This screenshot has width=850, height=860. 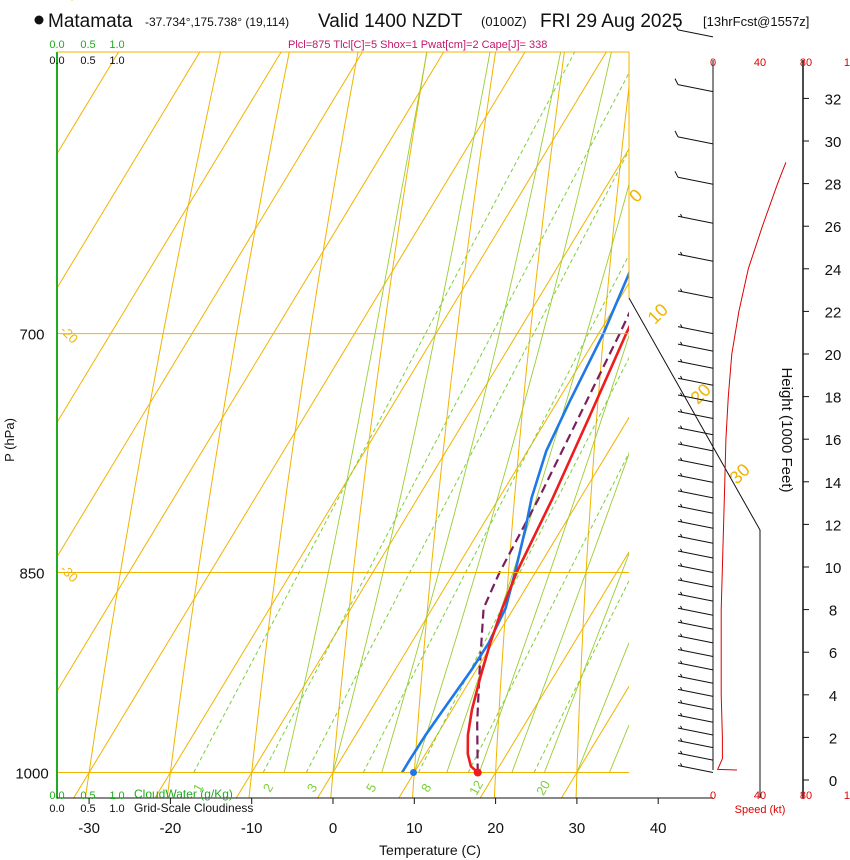 What do you see at coordinates (611, 21) in the screenshot?
I see `date-label: FRI 29 Aug 2025` at bounding box center [611, 21].